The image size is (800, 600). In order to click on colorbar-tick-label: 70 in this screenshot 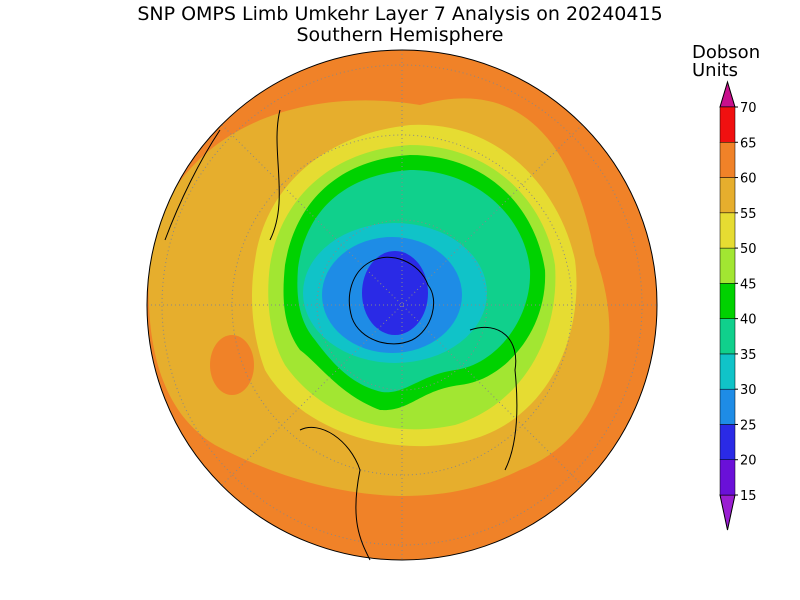, I will do `click(748, 108)`.